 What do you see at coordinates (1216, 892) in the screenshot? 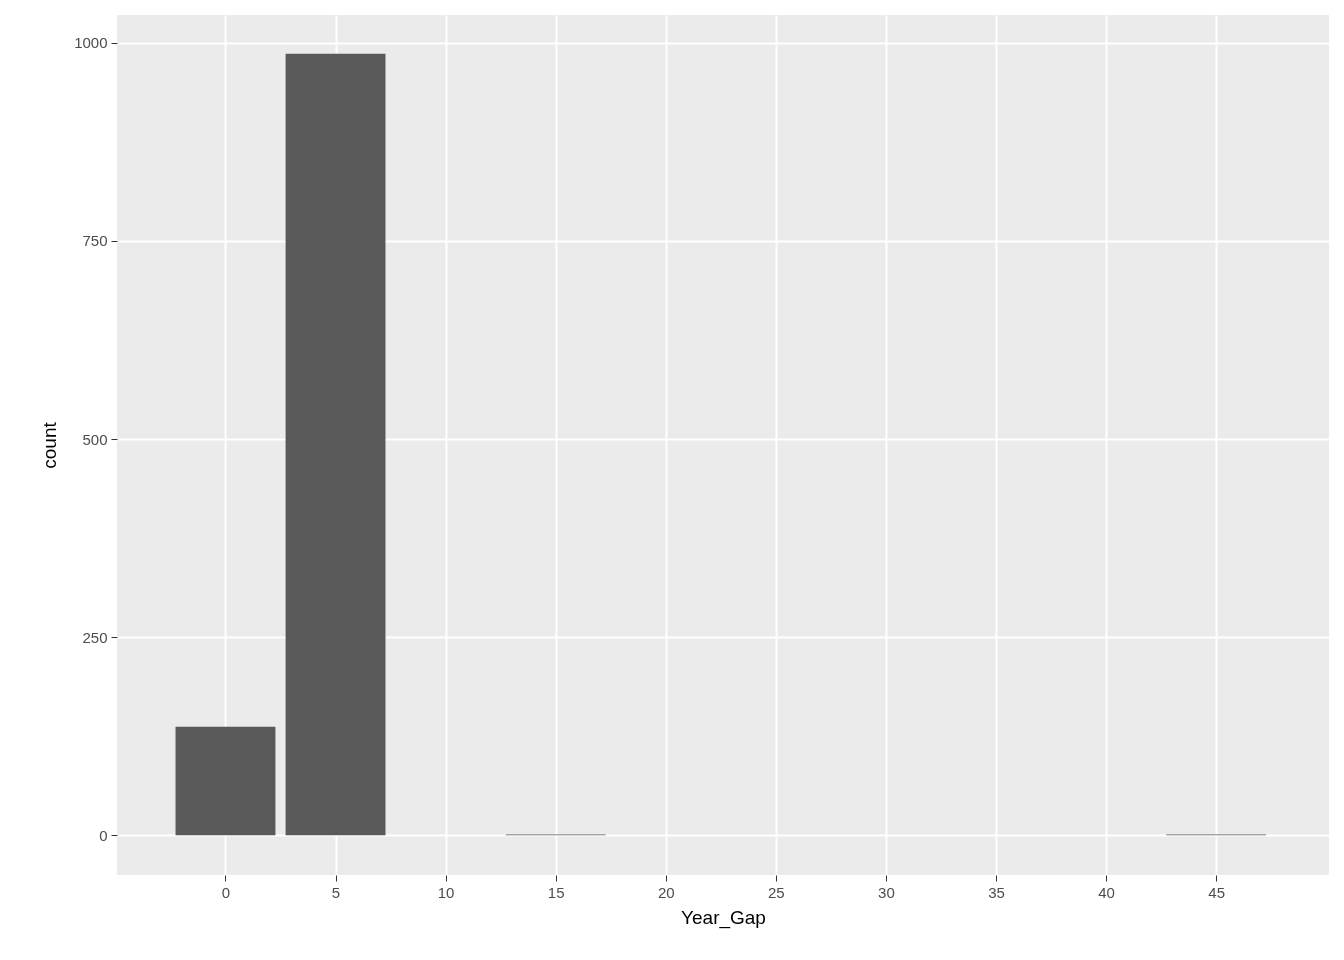
I see `x-tick-label: 45` at bounding box center [1216, 892].